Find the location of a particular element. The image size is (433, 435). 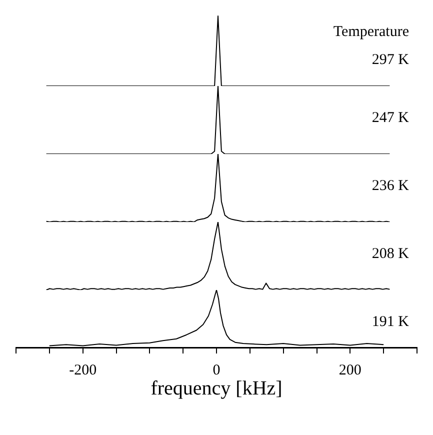

x-tick-label: 200 is located at coordinates (350, 370).